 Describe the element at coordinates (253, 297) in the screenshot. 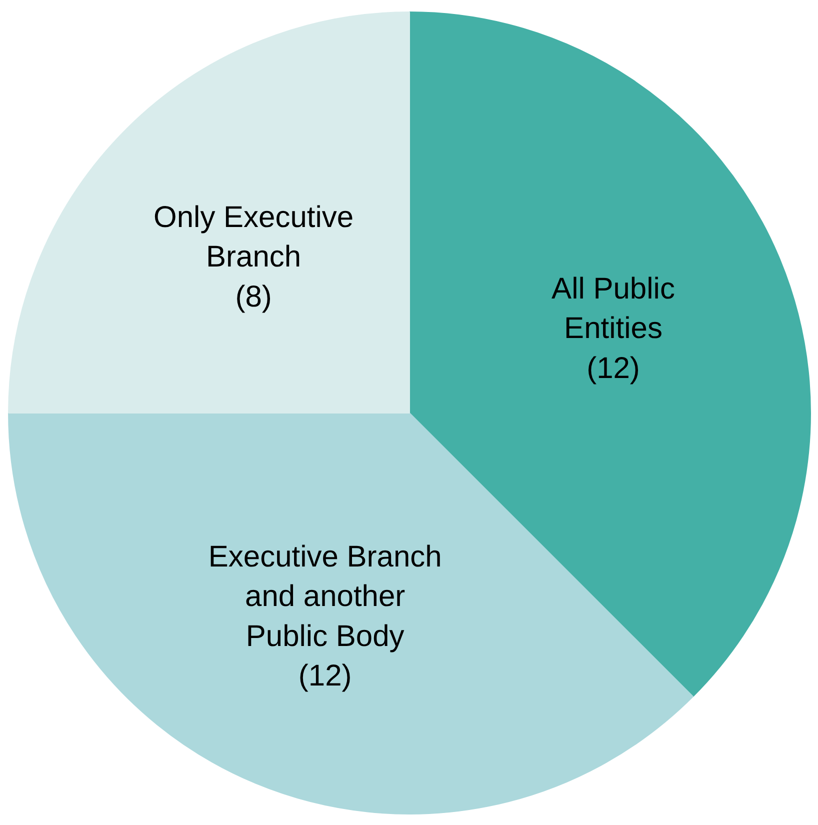

I see `data-label: (8)` at that location.